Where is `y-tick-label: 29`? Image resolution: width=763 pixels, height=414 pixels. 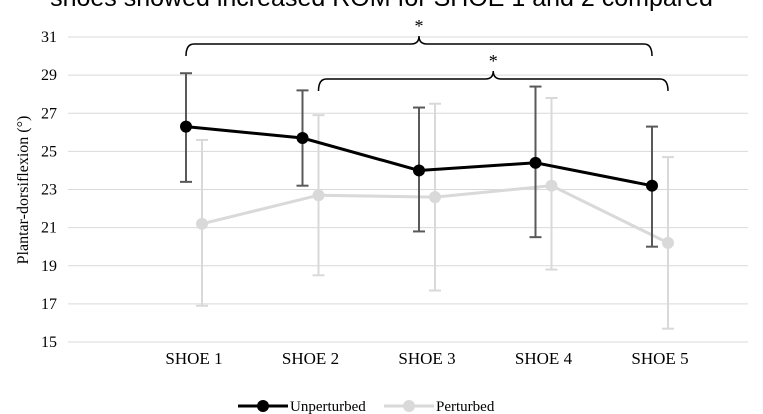 y-tick-label: 29 is located at coordinates (49, 75).